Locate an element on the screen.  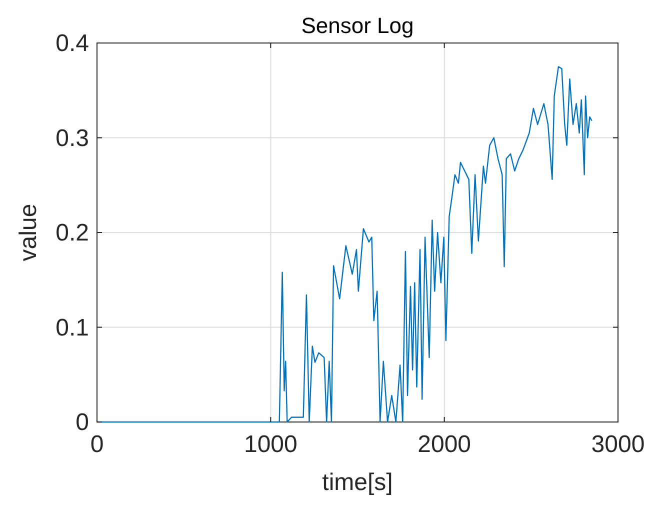
x-tick-label: 1000 is located at coordinates (271, 444).